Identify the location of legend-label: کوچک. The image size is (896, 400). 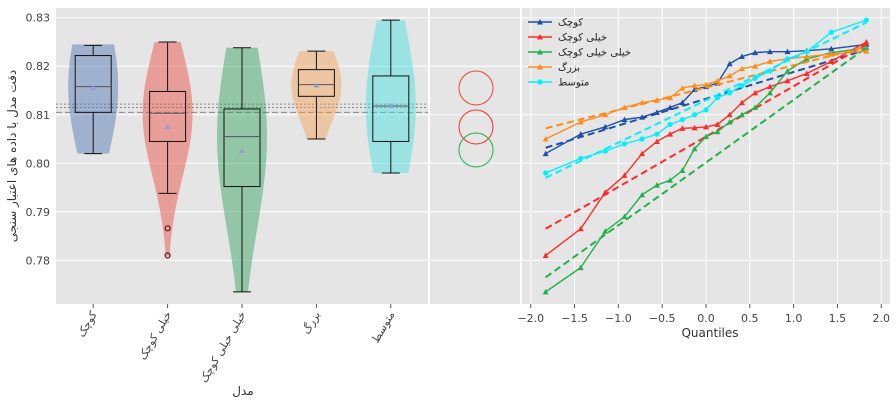
(570, 23).